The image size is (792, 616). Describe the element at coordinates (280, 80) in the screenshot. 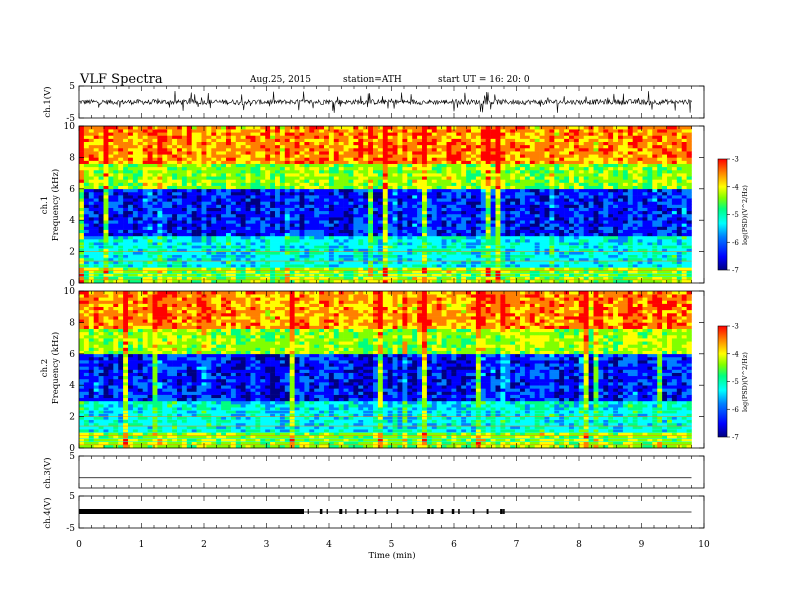

I see `date-label: Aug.25, 2015` at that location.